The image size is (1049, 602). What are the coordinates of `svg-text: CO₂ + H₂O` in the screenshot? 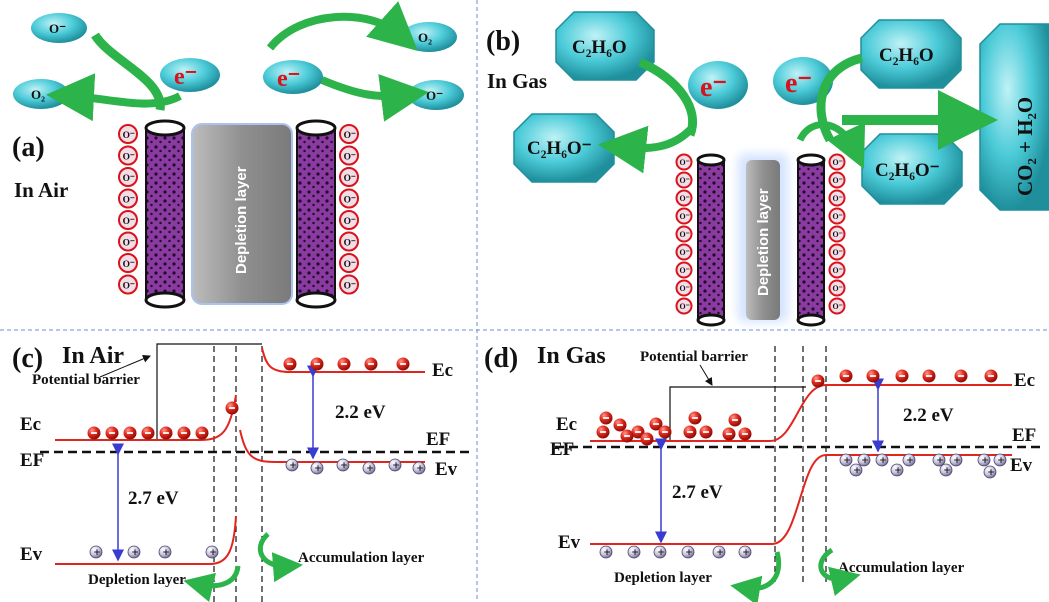 It's located at (1025, 146).